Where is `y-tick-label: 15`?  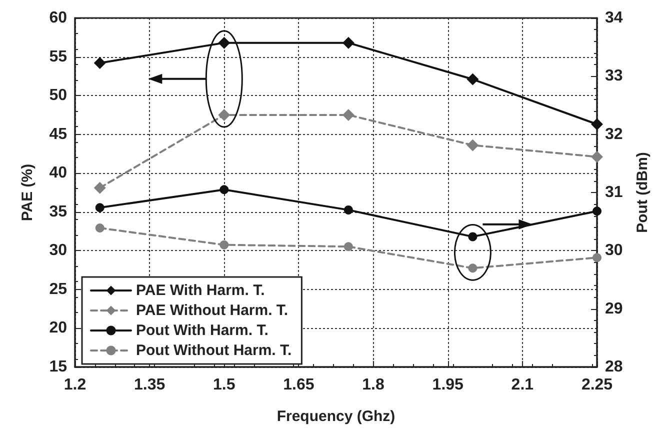
y-tick-label: 15 is located at coordinates (58, 367).